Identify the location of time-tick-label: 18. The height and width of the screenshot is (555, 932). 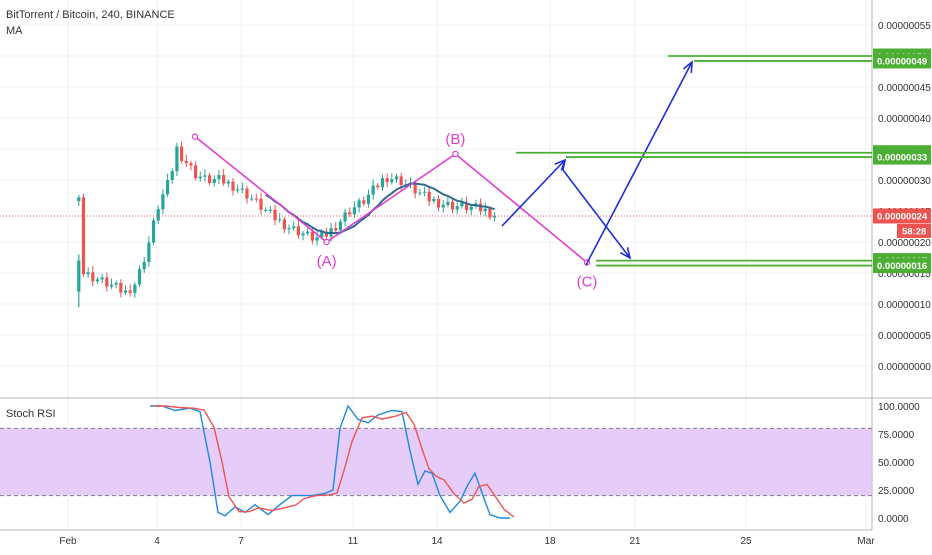
(550, 541).